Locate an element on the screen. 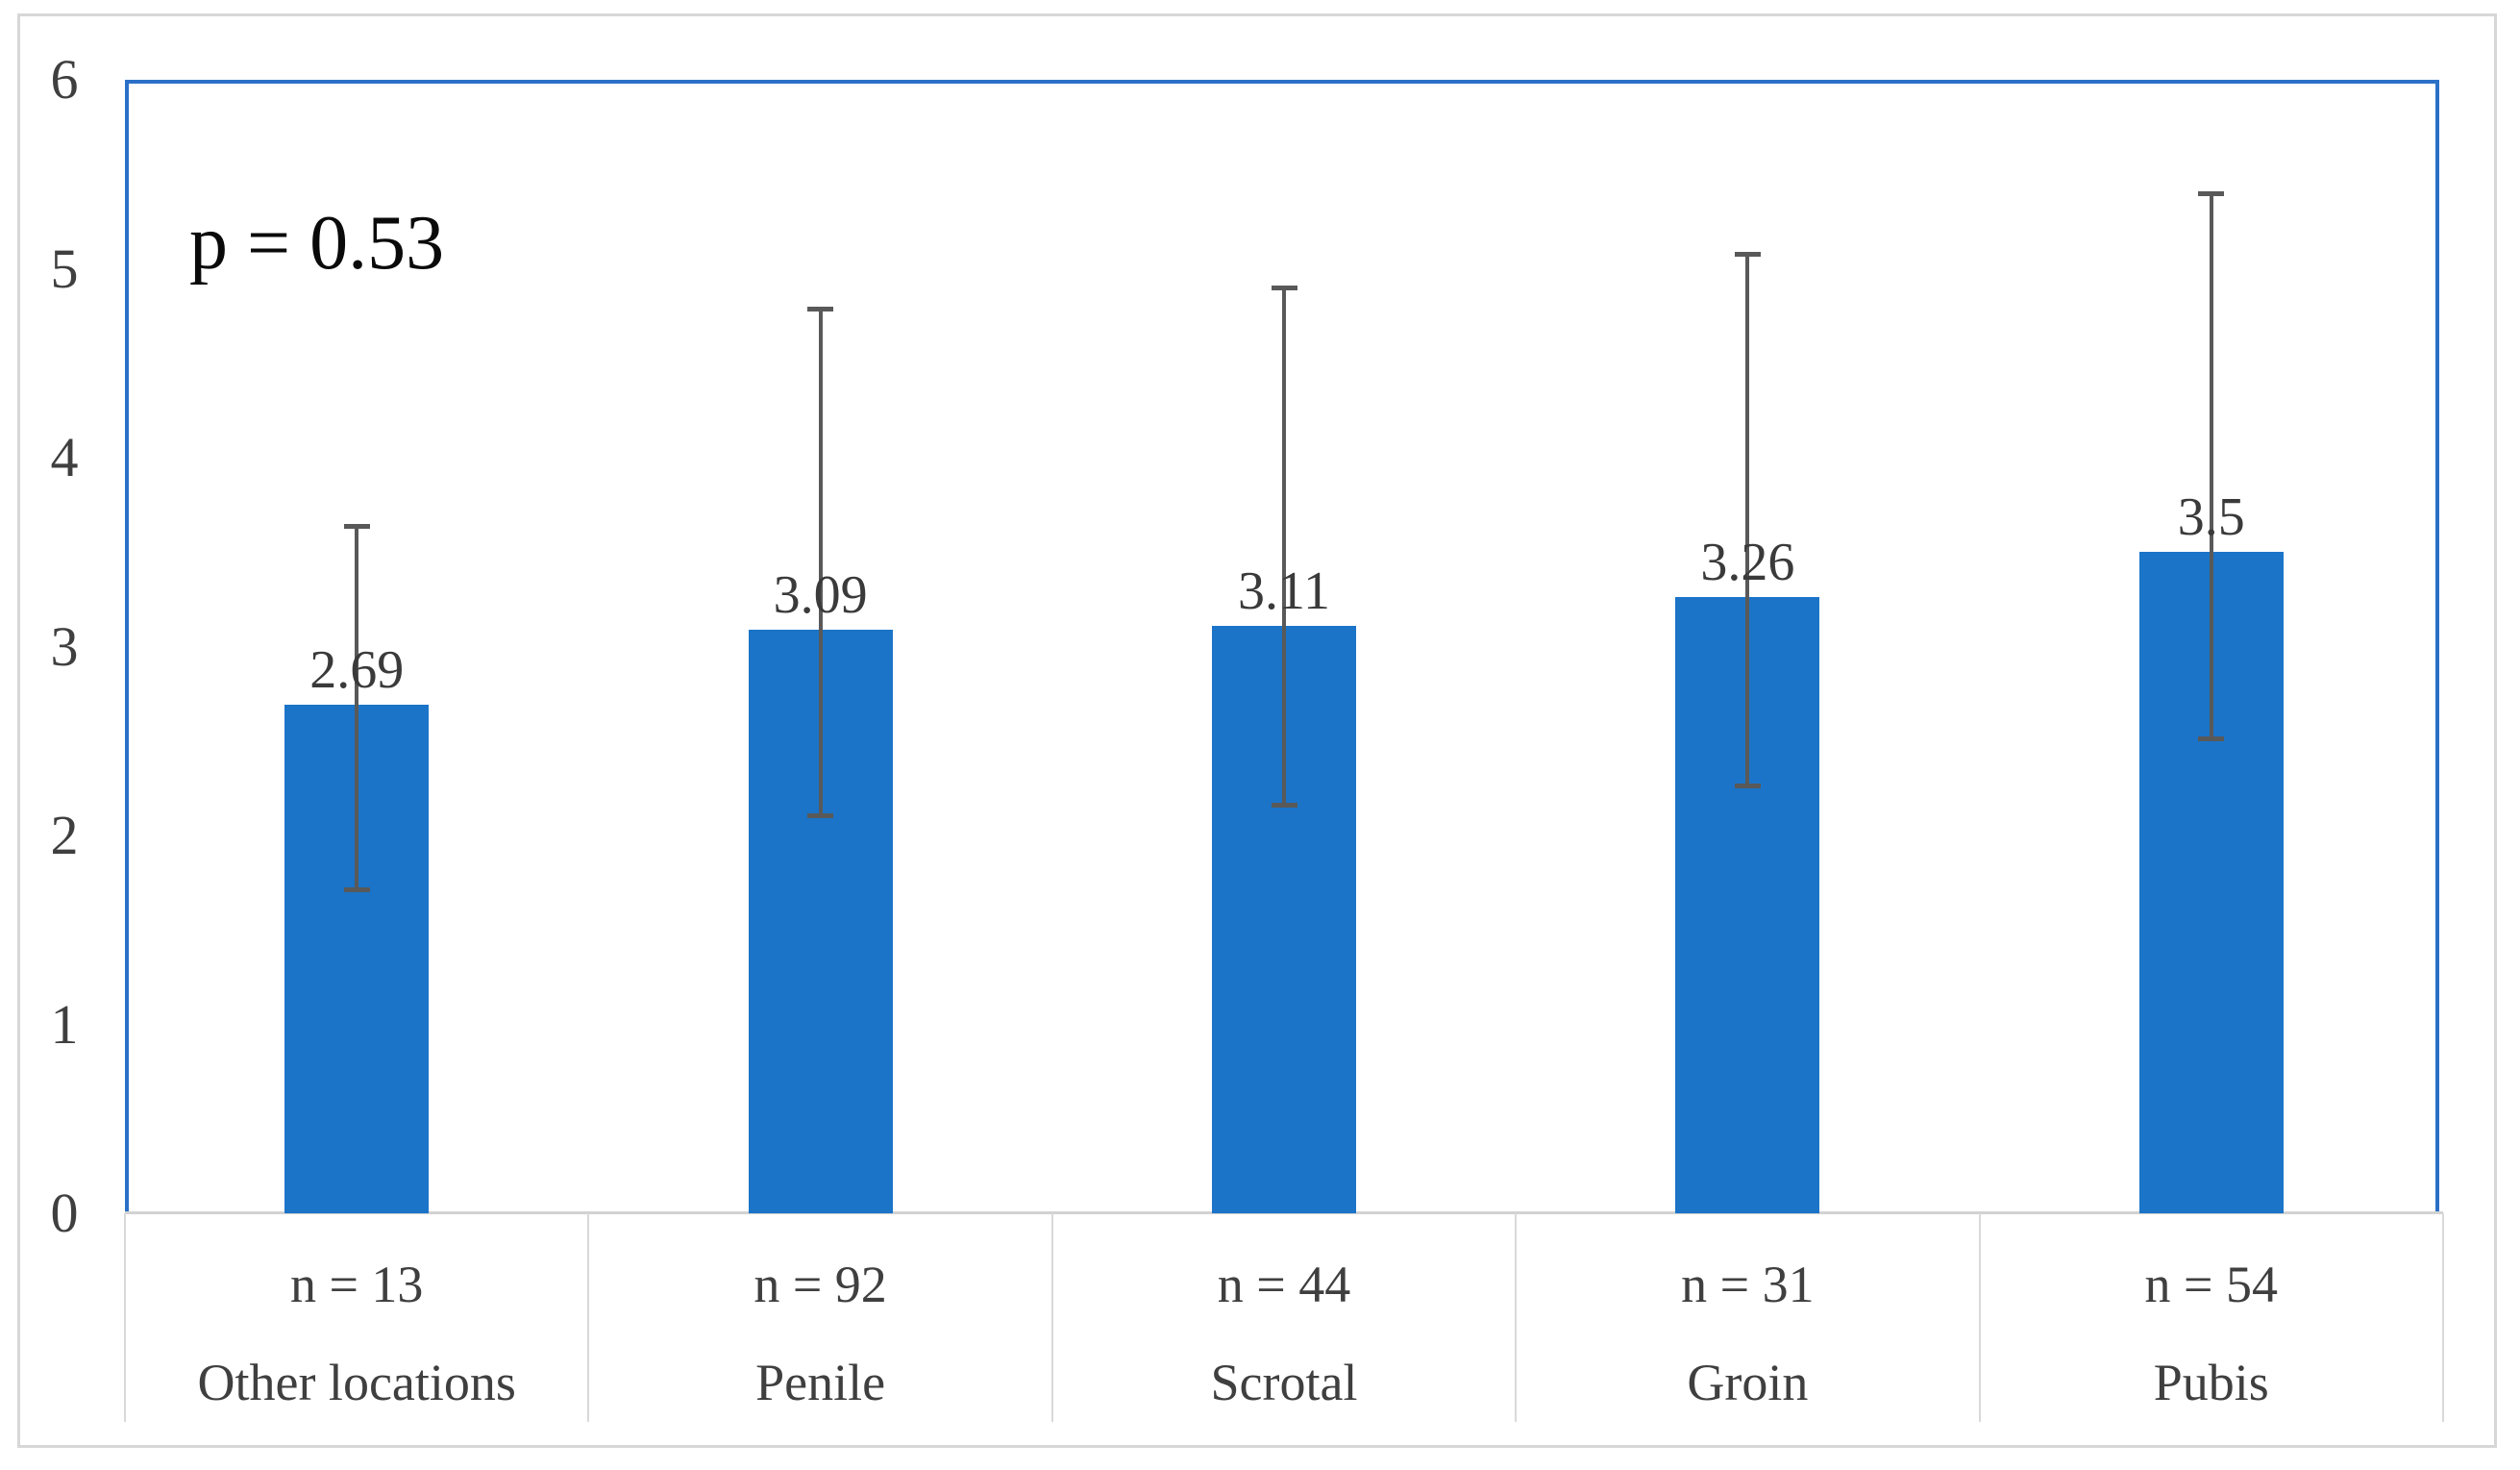  sample-size-label: n = 31 is located at coordinates (1748, 1284).